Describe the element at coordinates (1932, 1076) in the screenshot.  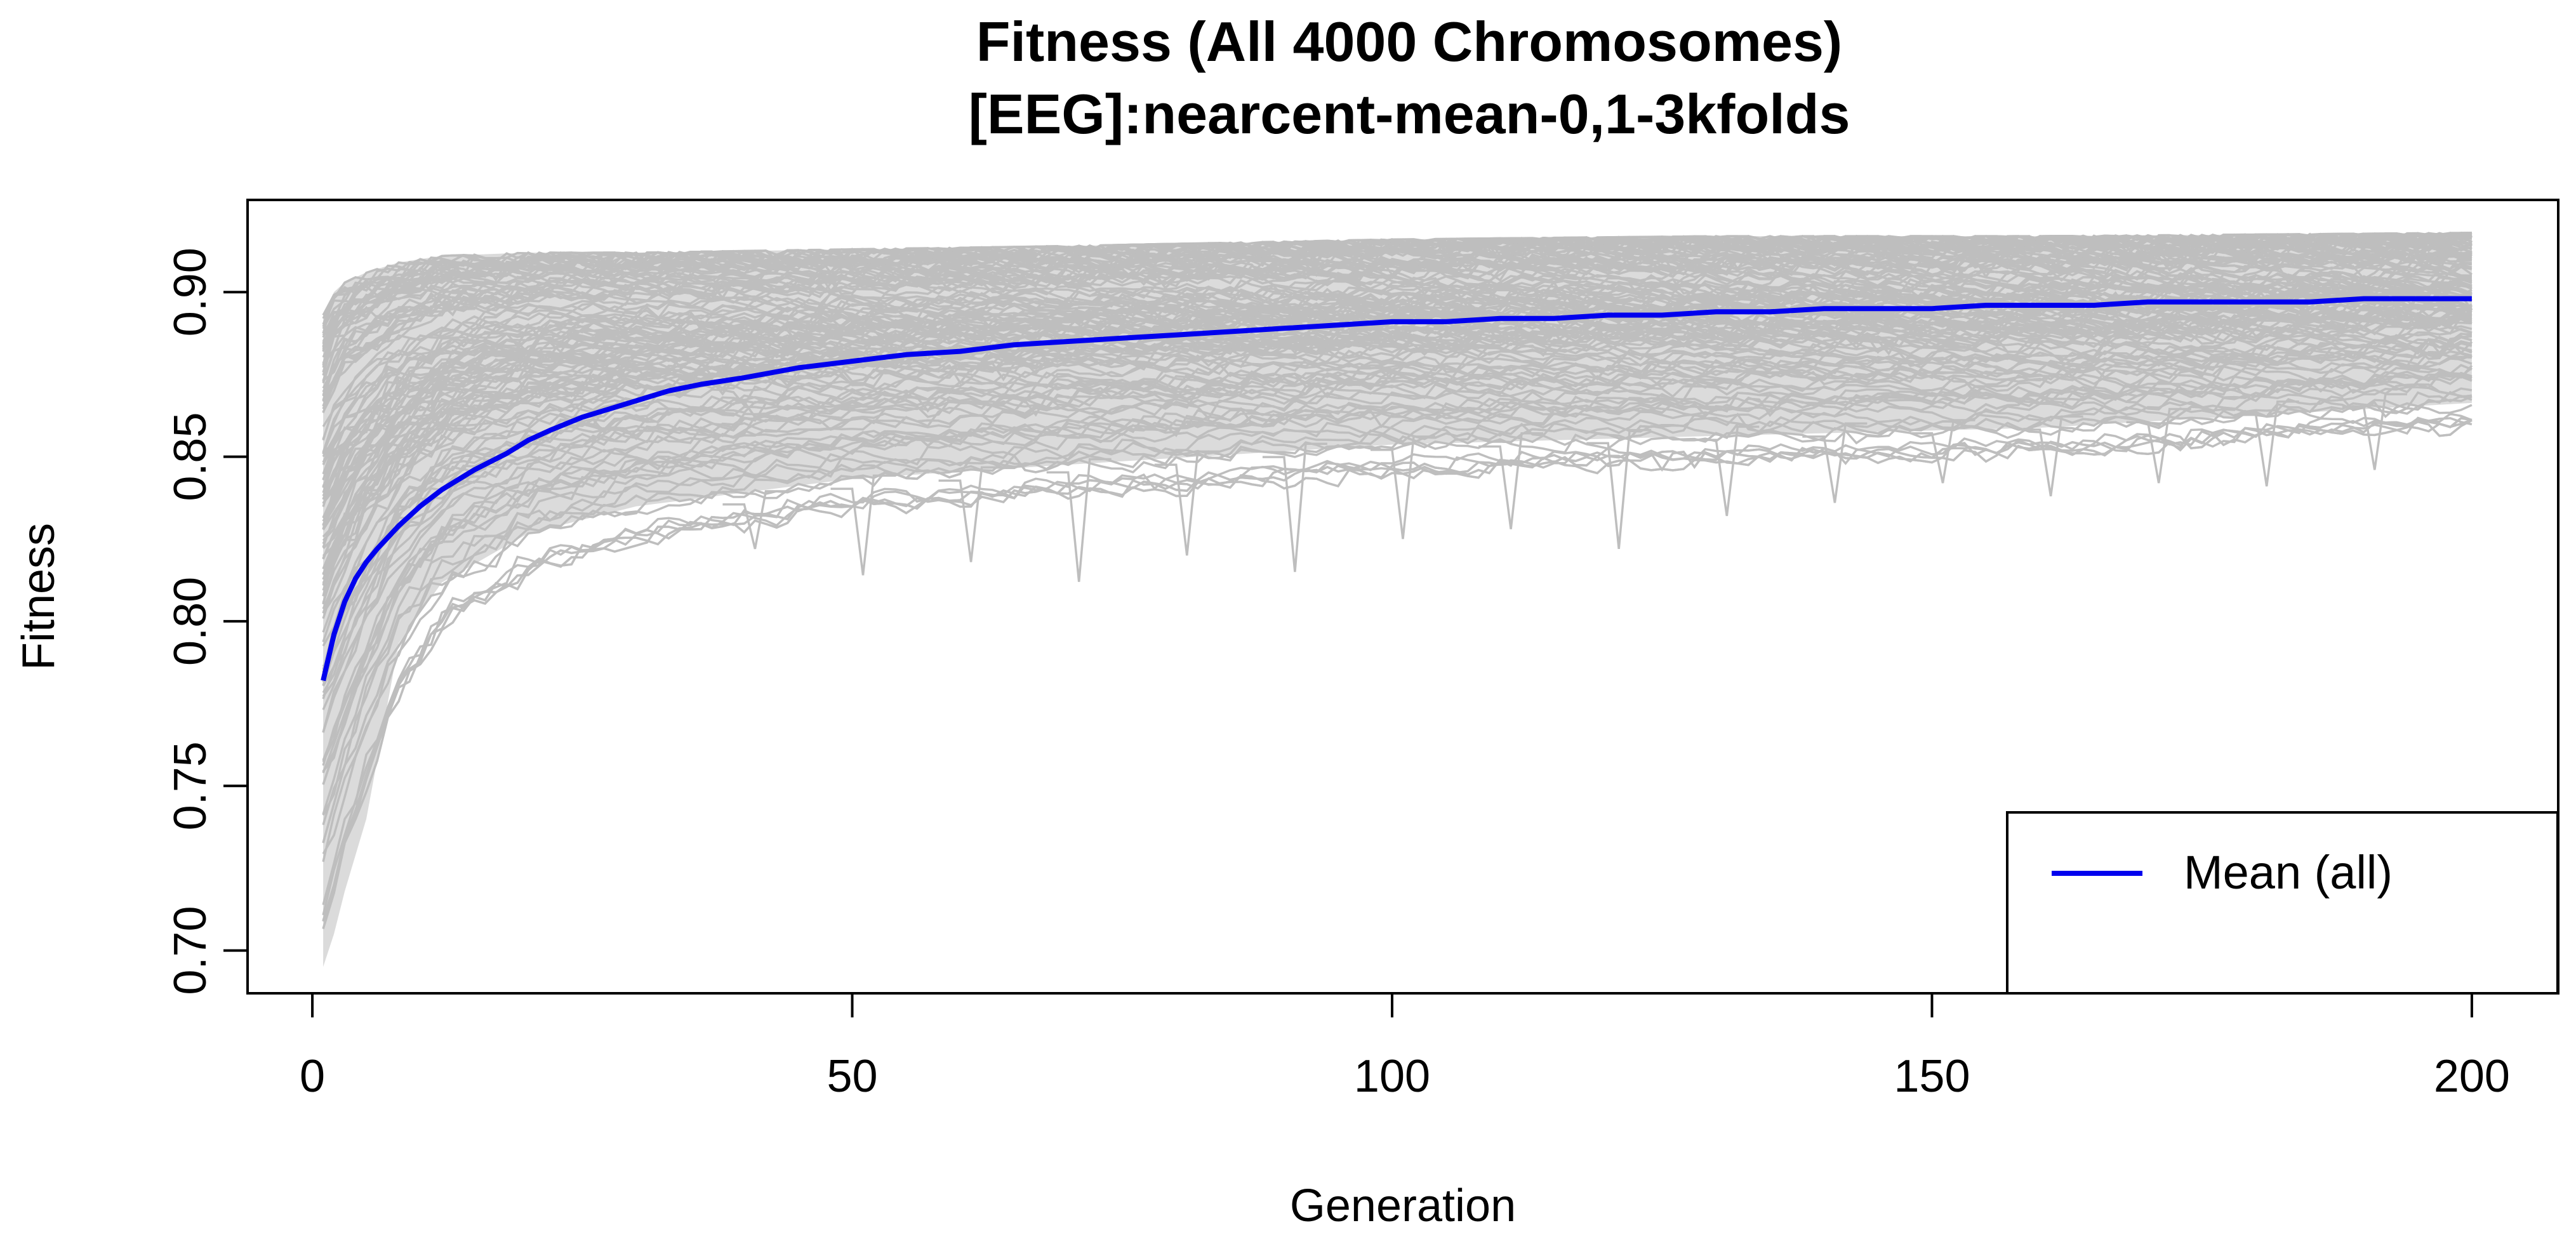
I see `x-tick-label: 150` at that location.